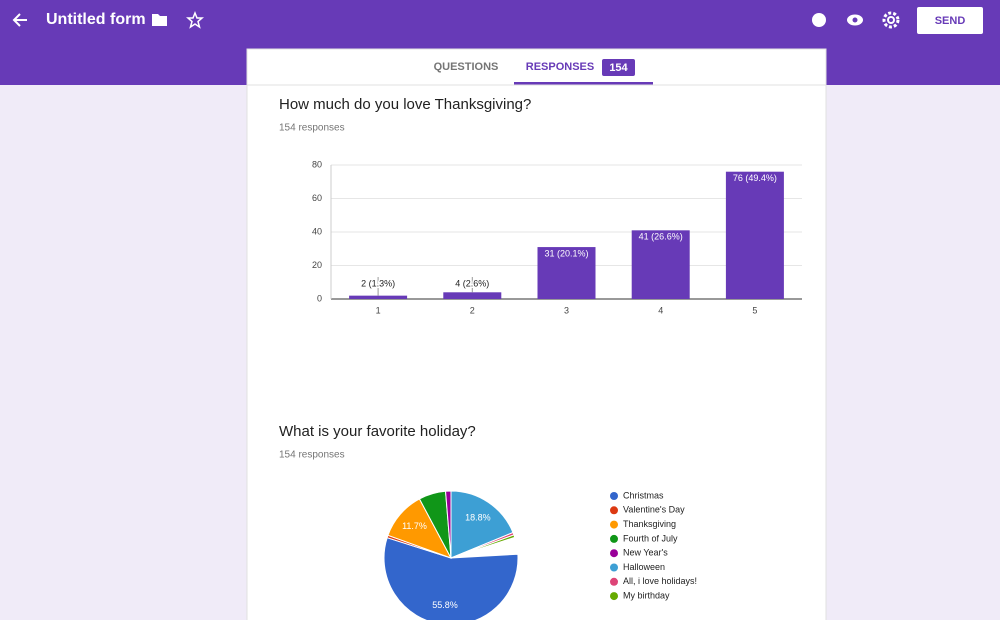  What do you see at coordinates (583, 83) in the screenshot?
I see `tab-underline` at bounding box center [583, 83].